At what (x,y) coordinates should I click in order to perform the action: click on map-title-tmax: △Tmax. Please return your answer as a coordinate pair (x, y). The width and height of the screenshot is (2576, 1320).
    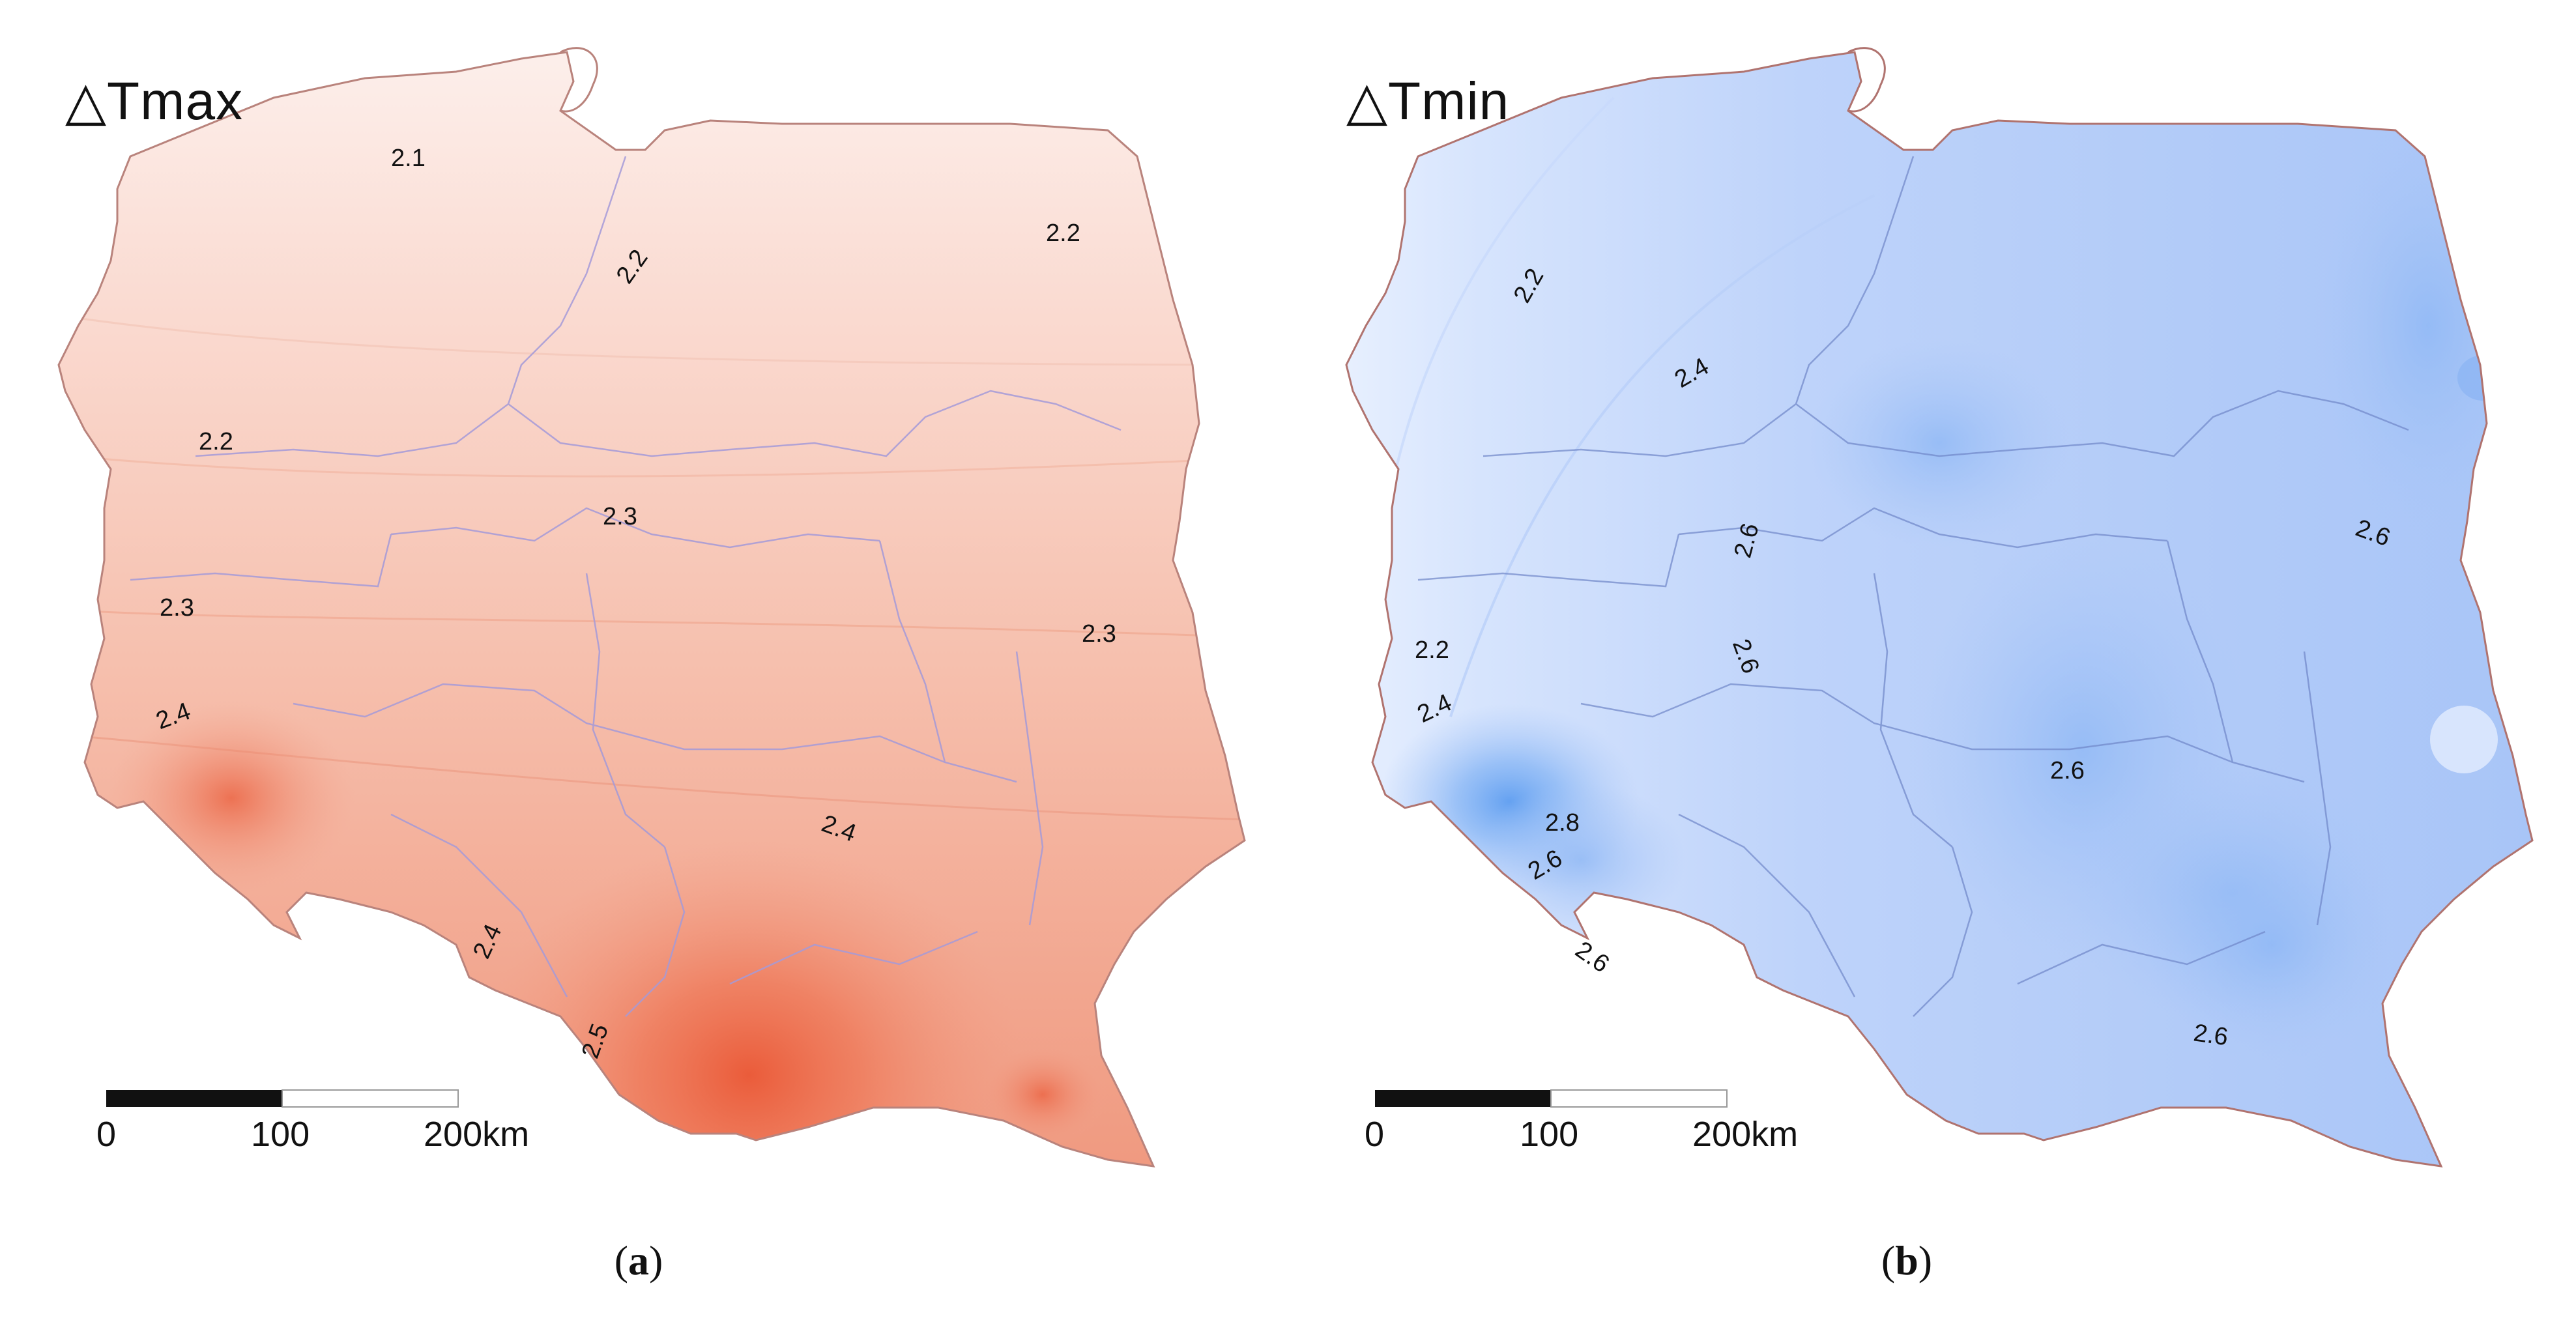
    Looking at the image, I should click on (154, 101).